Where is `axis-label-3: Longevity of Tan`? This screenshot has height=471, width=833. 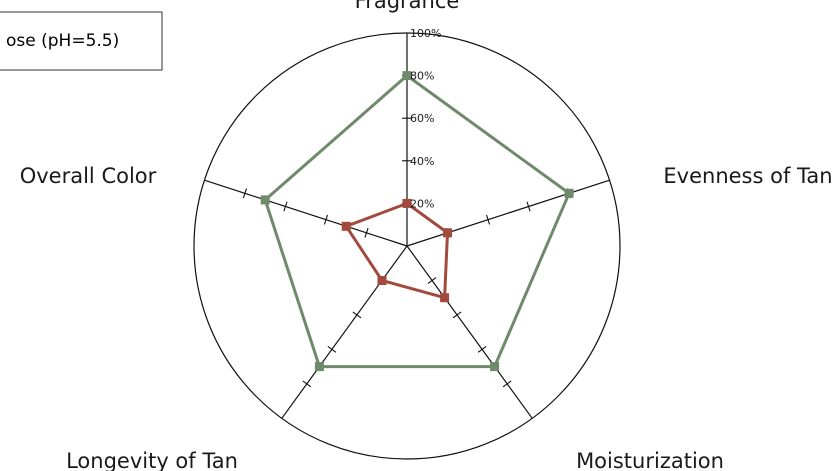 axis-label-3: Longevity of Tan is located at coordinates (152, 460).